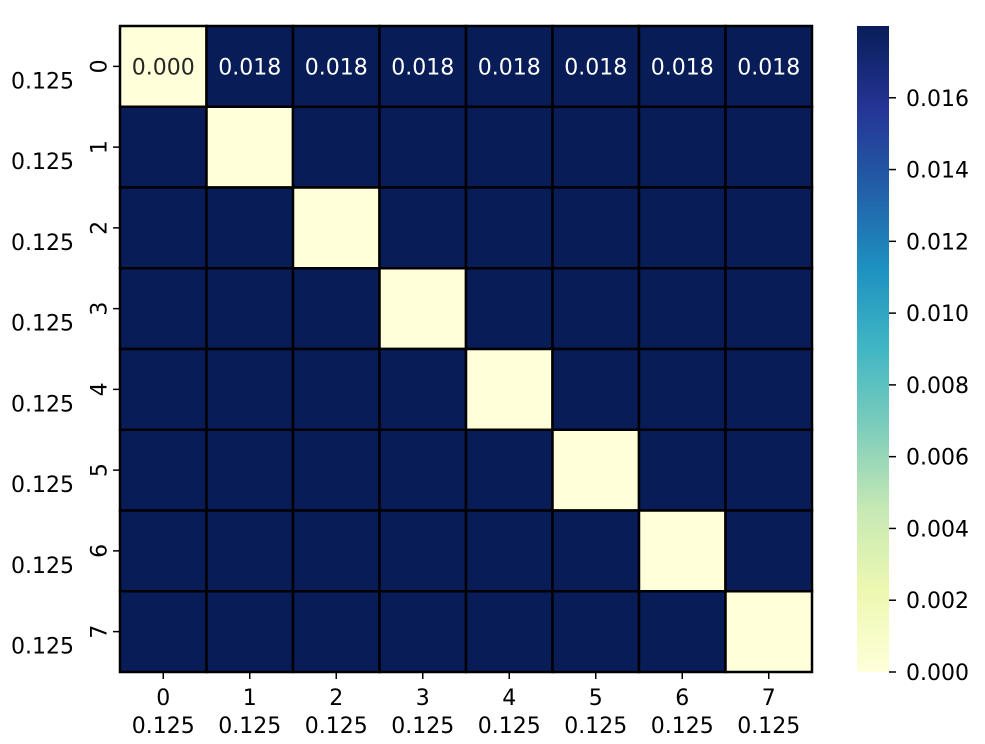 The width and height of the screenshot is (985, 744). I want to click on y-tick-label-0: 0, so click(100, 66).